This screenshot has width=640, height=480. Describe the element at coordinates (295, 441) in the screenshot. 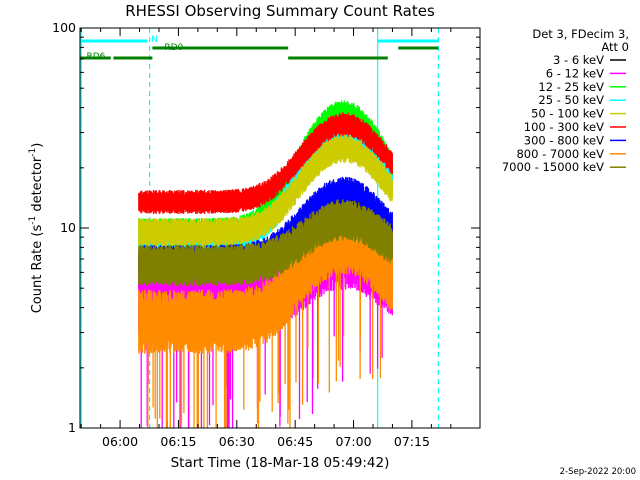

I see `x-tick-label-3: 06:45` at that location.